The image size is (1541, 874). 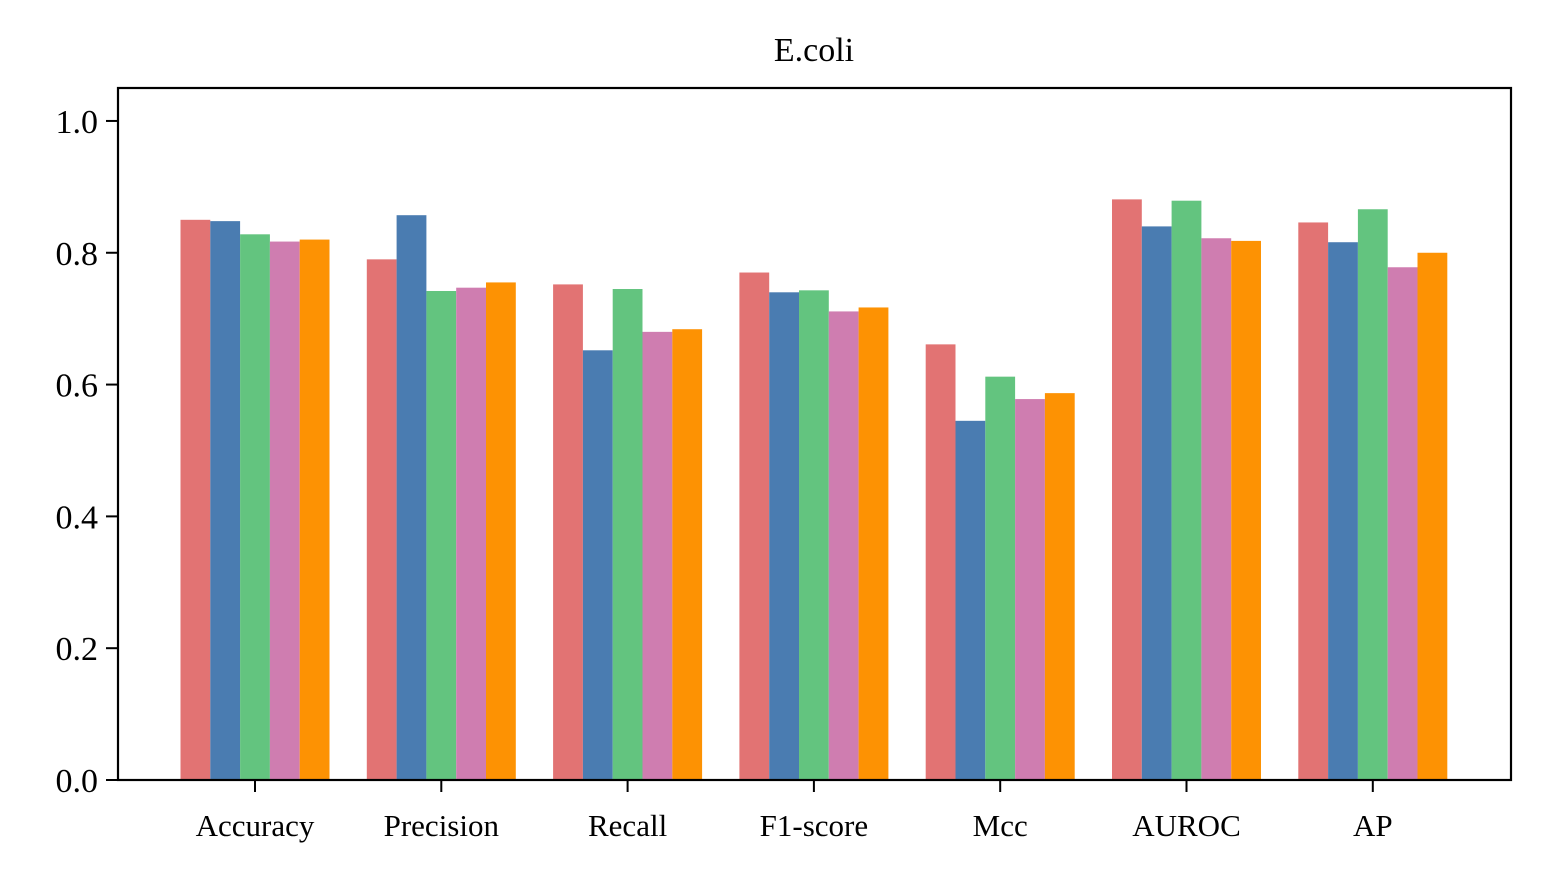 I want to click on x-tick-label: F1-score, so click(x=814, y=825).